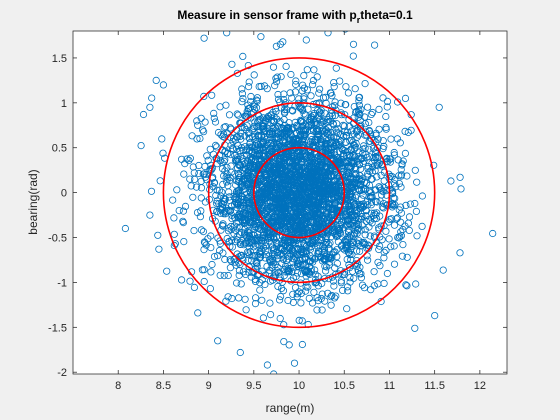 The height and width of the screenshot is (420, 560). Describe the element at coordinates (163, 386) in the screenshot. I see `x-tick-label: 8.5` at that location.